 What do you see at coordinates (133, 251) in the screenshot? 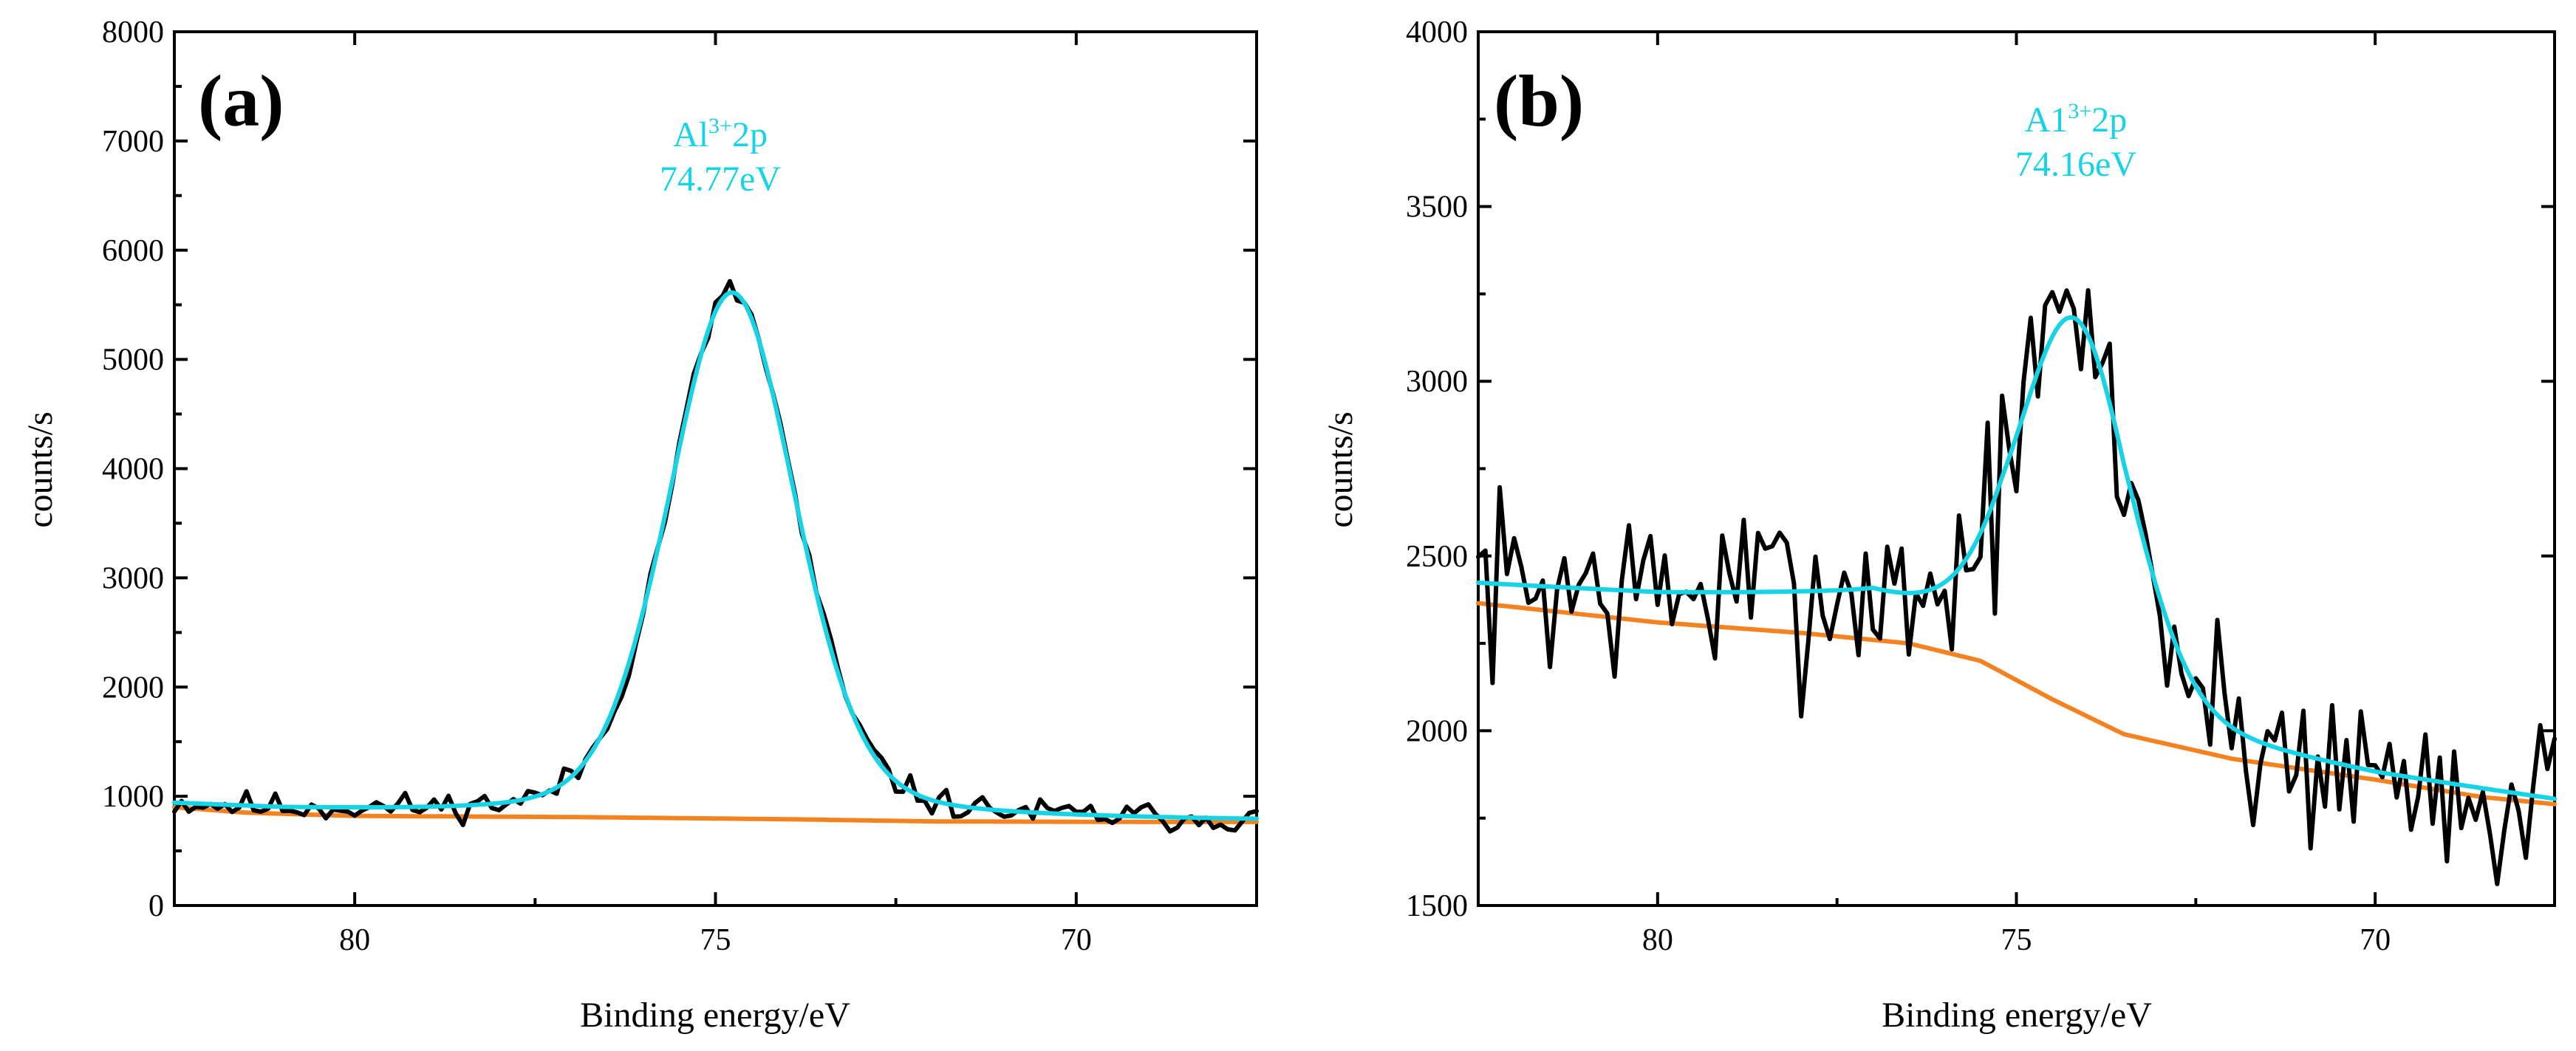
I see `y-tick-label: 6000` at bounding box center [133, 251].